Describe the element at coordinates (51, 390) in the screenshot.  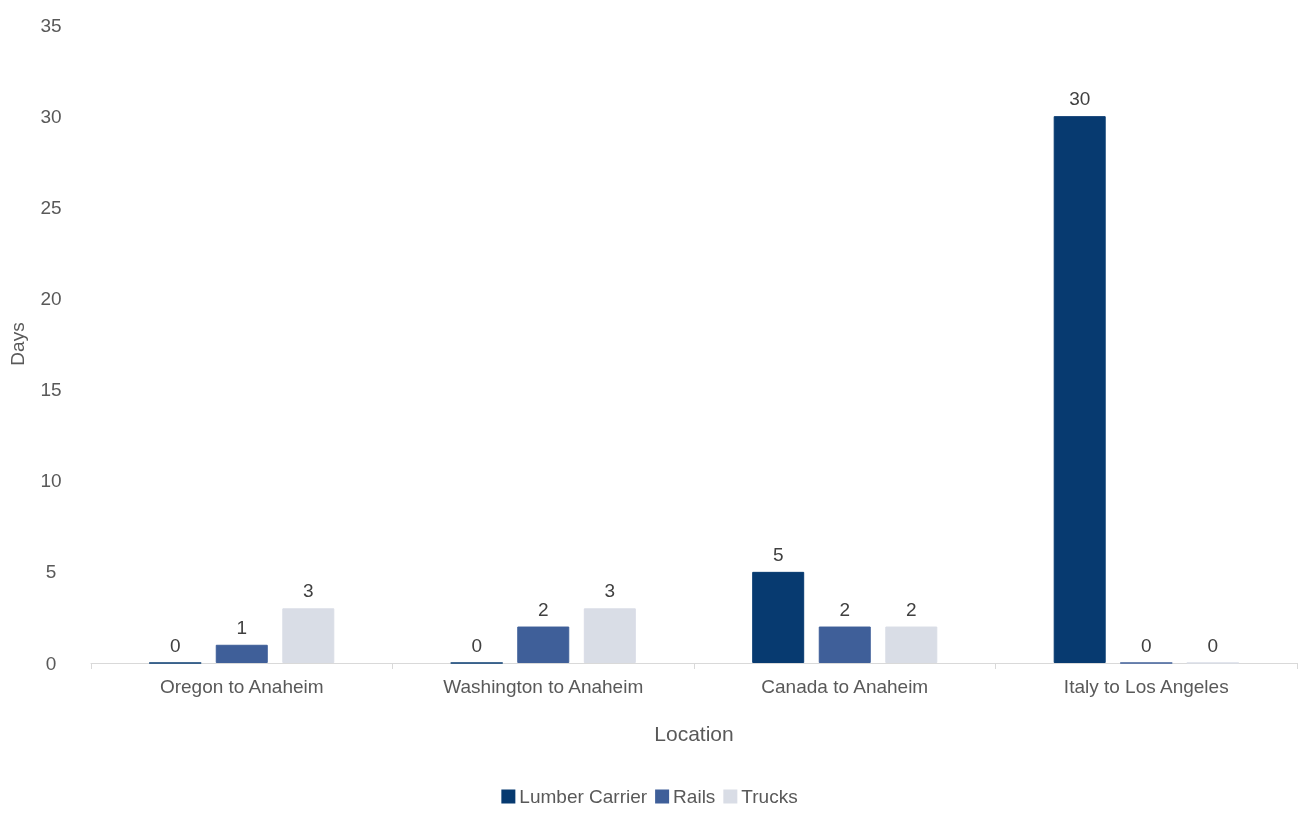
I see `y-tick-label: 15` at that location.